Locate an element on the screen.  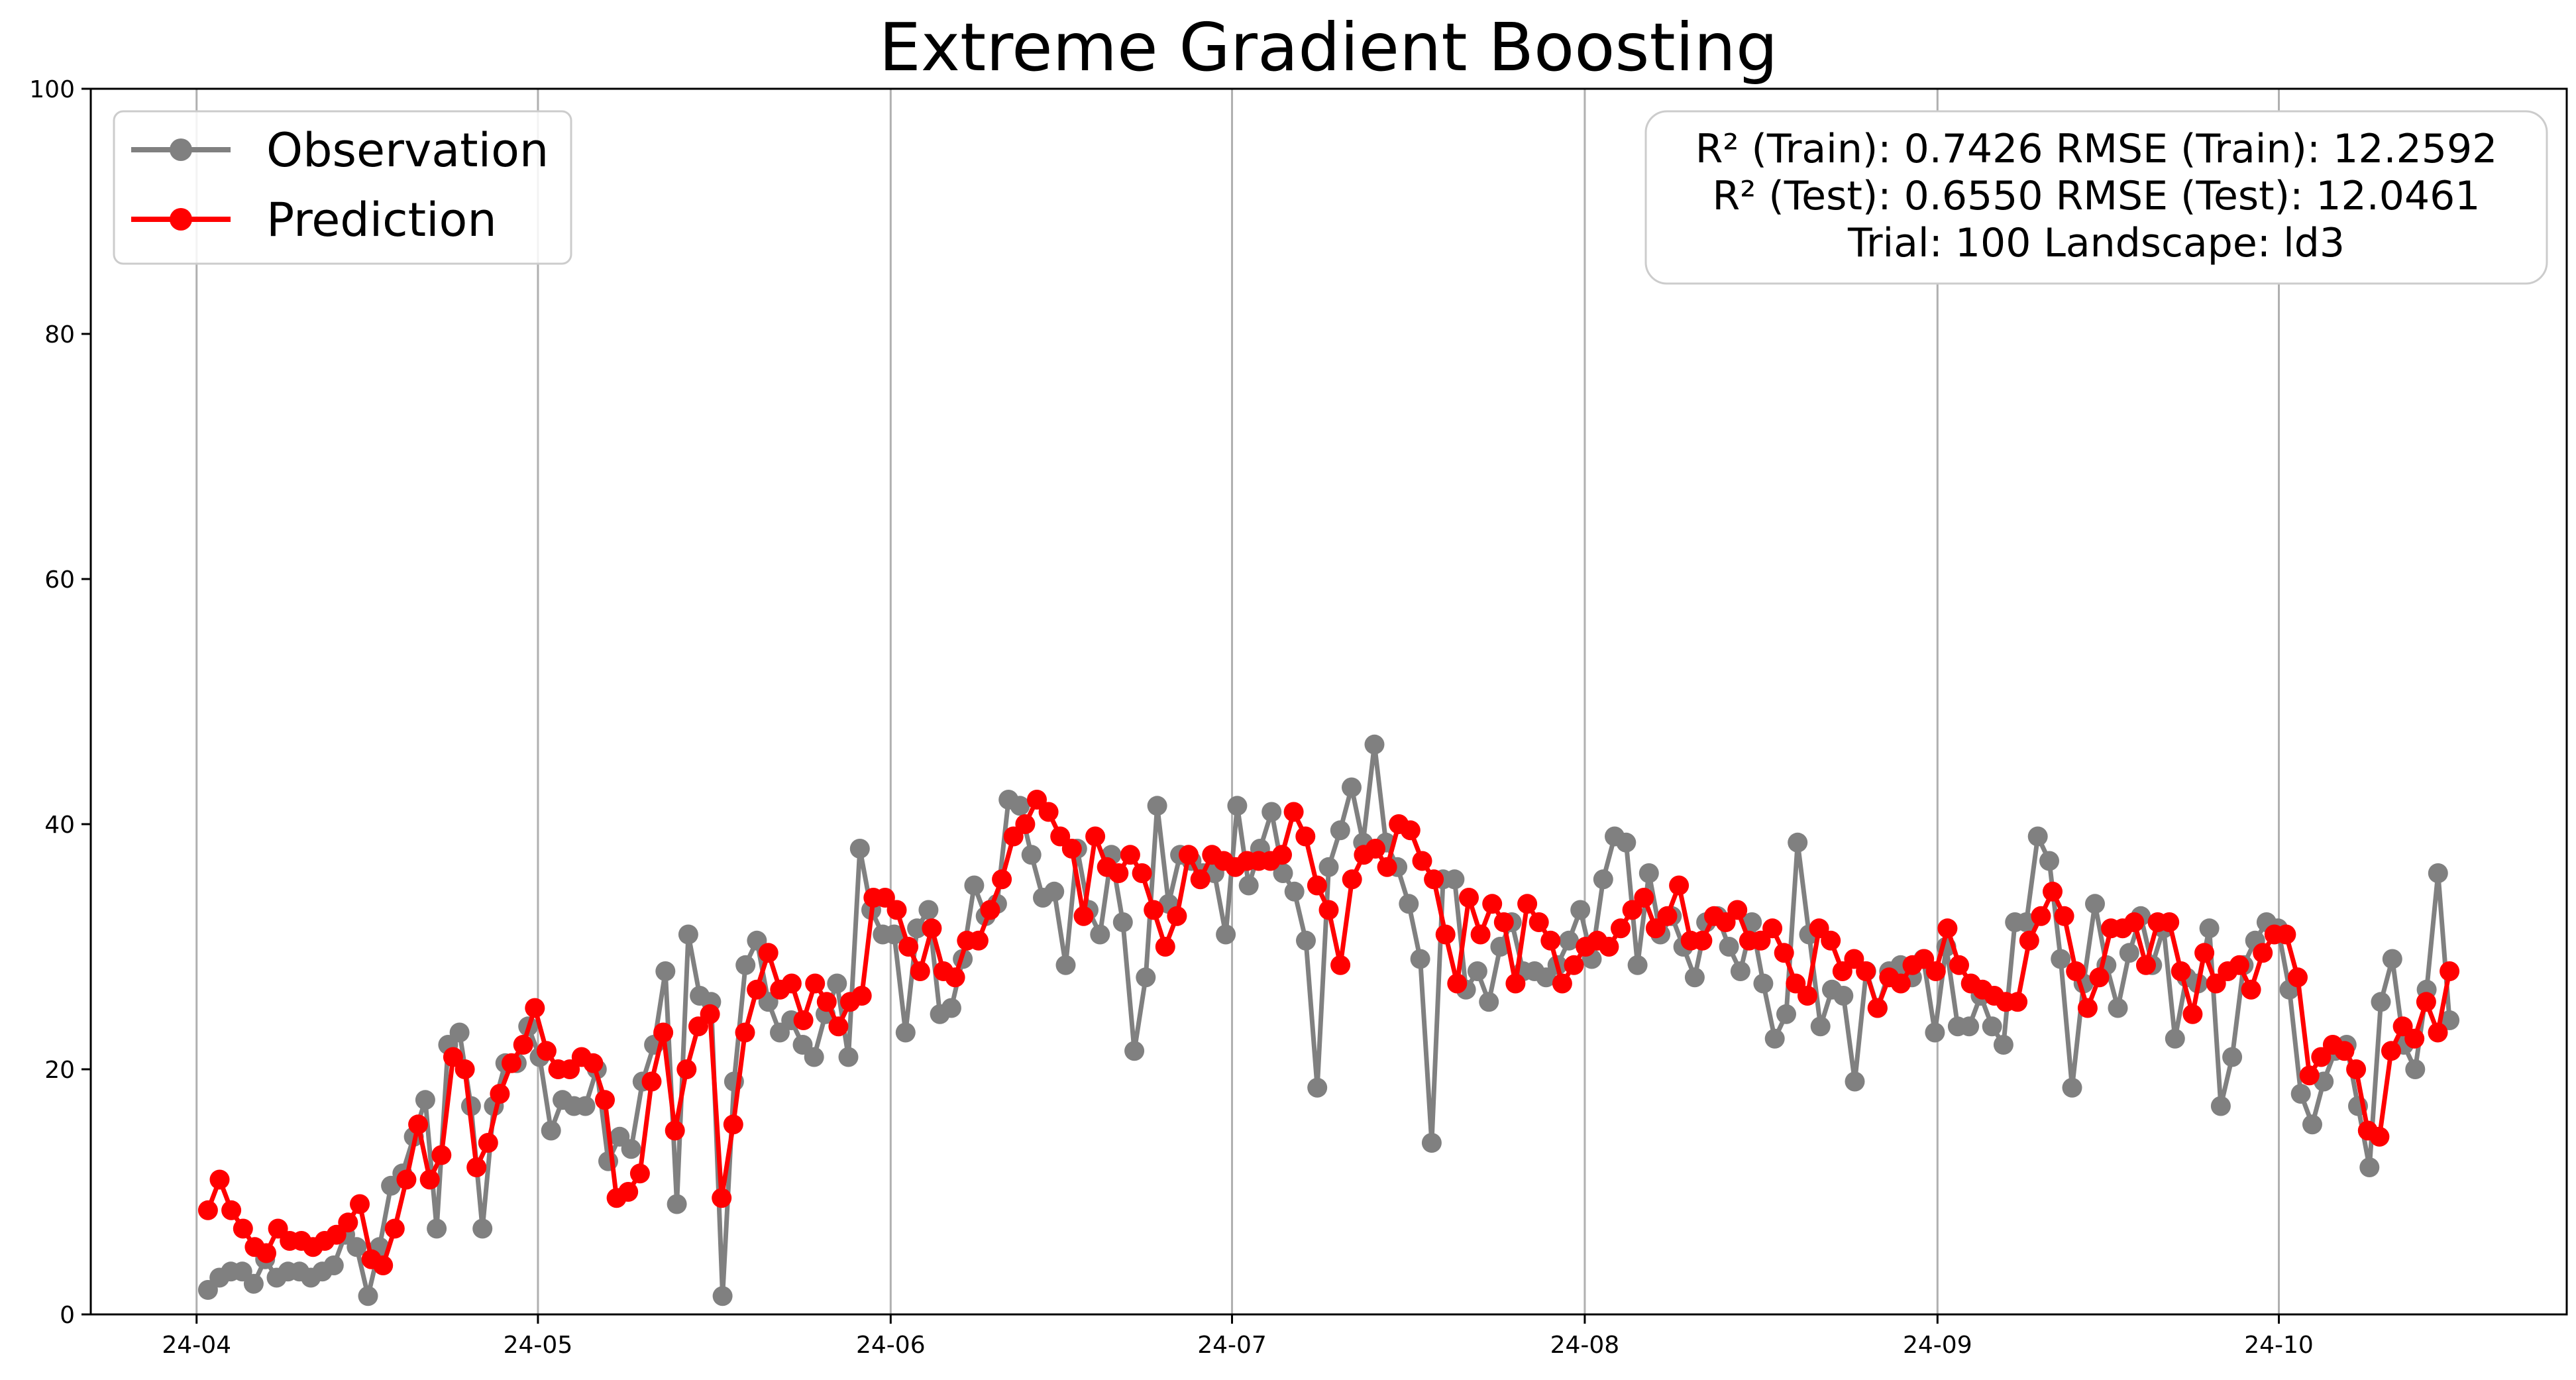
x-tick-label: 24-05 is located at coordinates (538, 1345).